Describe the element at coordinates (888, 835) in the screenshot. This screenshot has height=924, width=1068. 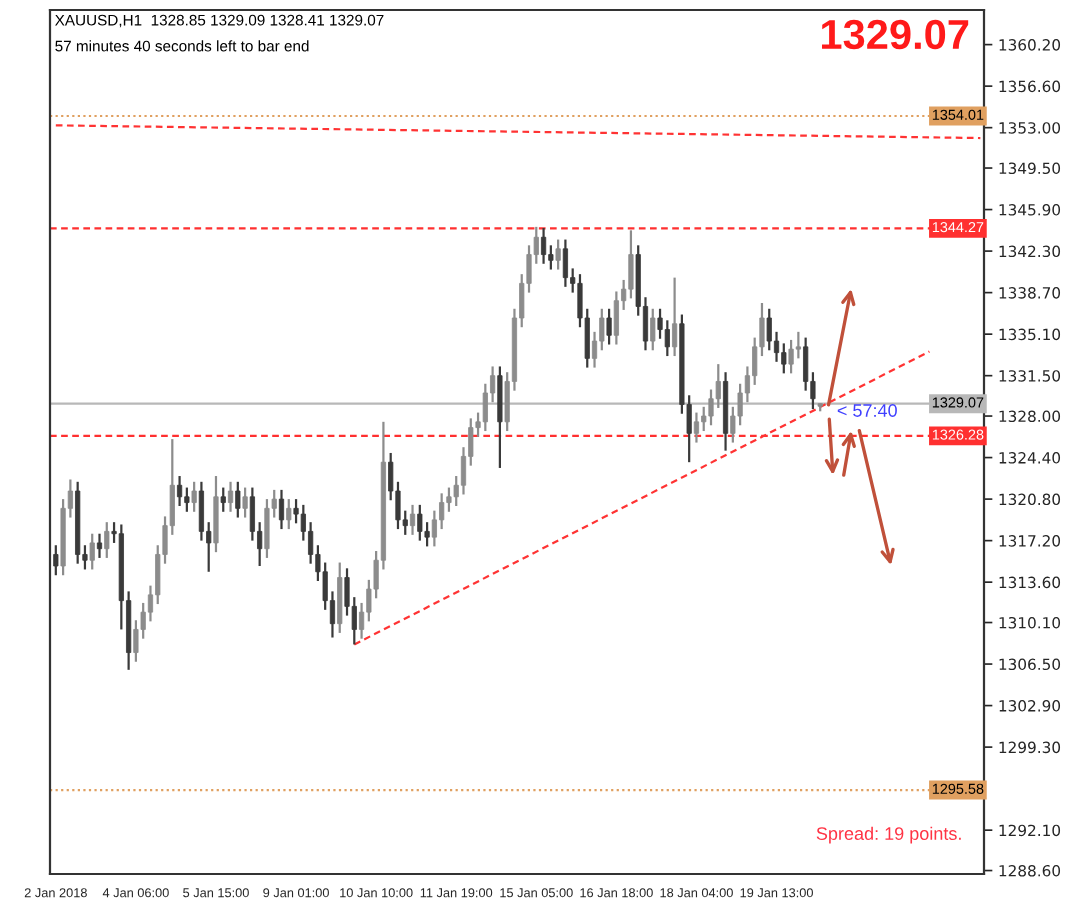
I see `annotation: Spread: 19 points.` at that location.